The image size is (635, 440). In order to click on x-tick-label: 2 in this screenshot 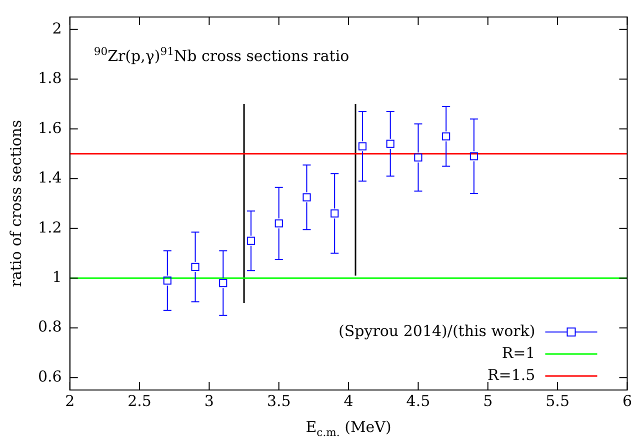, I will do `click(70, 401)`.